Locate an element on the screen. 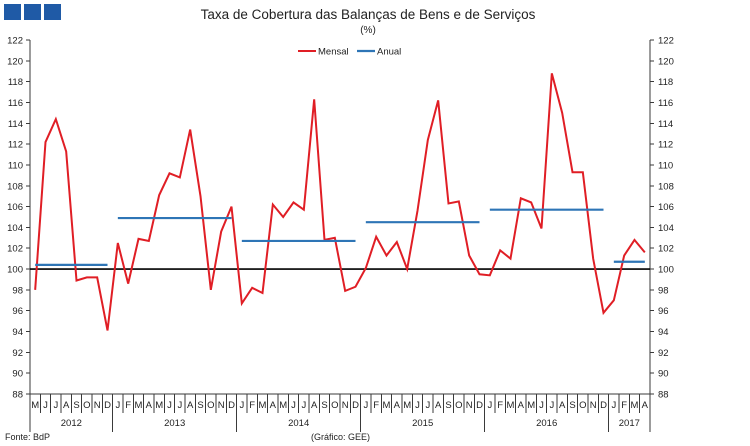 This screenshot has width=750, height=446. y-tick-label-right: 112 is located at coordinates (665, 145).